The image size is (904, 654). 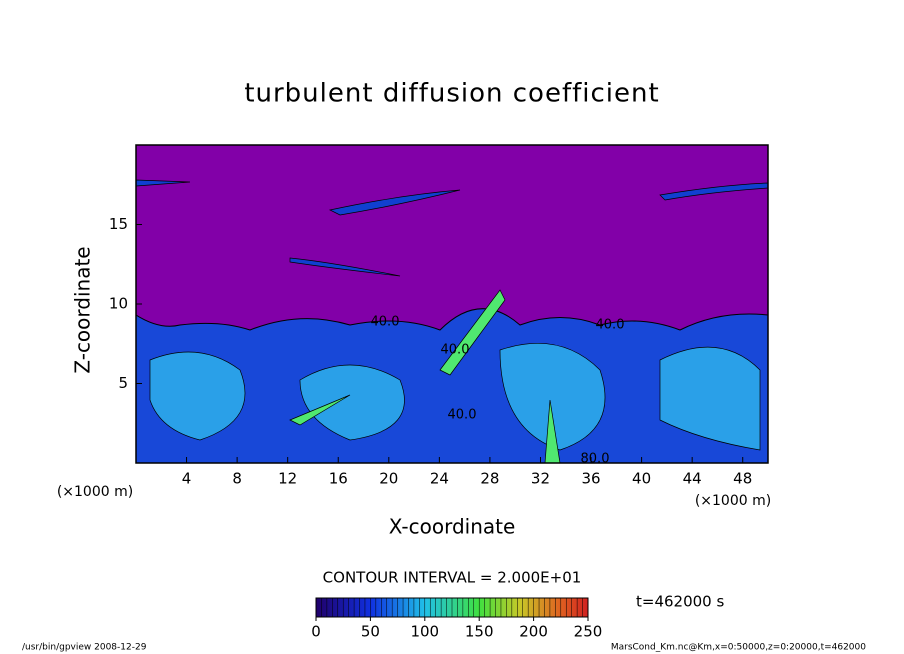 What do you see at coordinates (680, 602) in the screenshot?
I see `time-label: t=462000 s` at bounding box center [680, 602].